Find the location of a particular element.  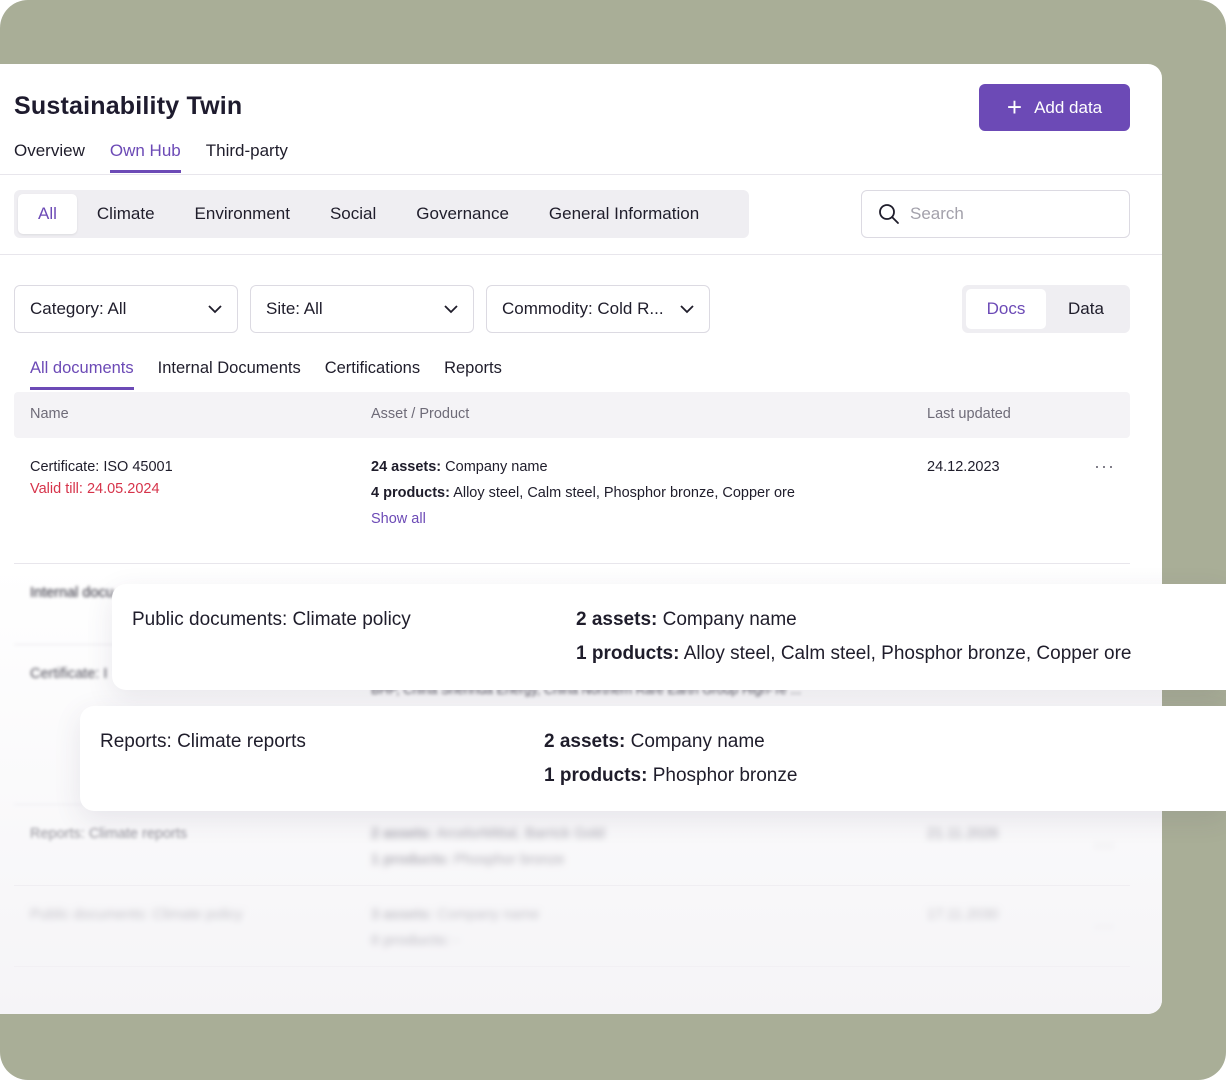

show-all-link: Show all is located at coordinates (398, 519).